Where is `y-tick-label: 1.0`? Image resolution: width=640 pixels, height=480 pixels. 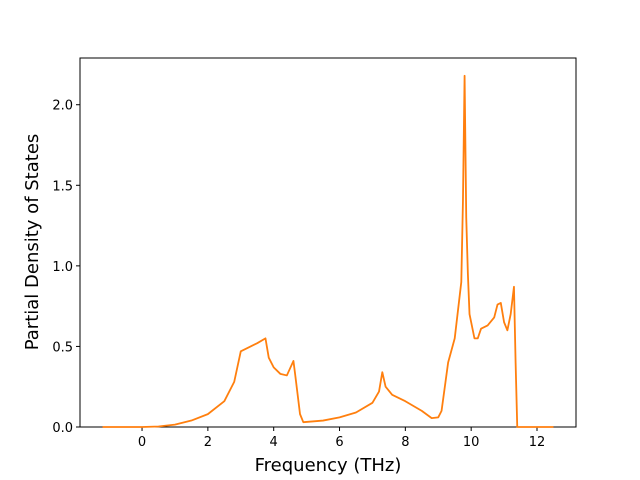
y-tick-label: 1.0 is located at coordinates (62, 267).